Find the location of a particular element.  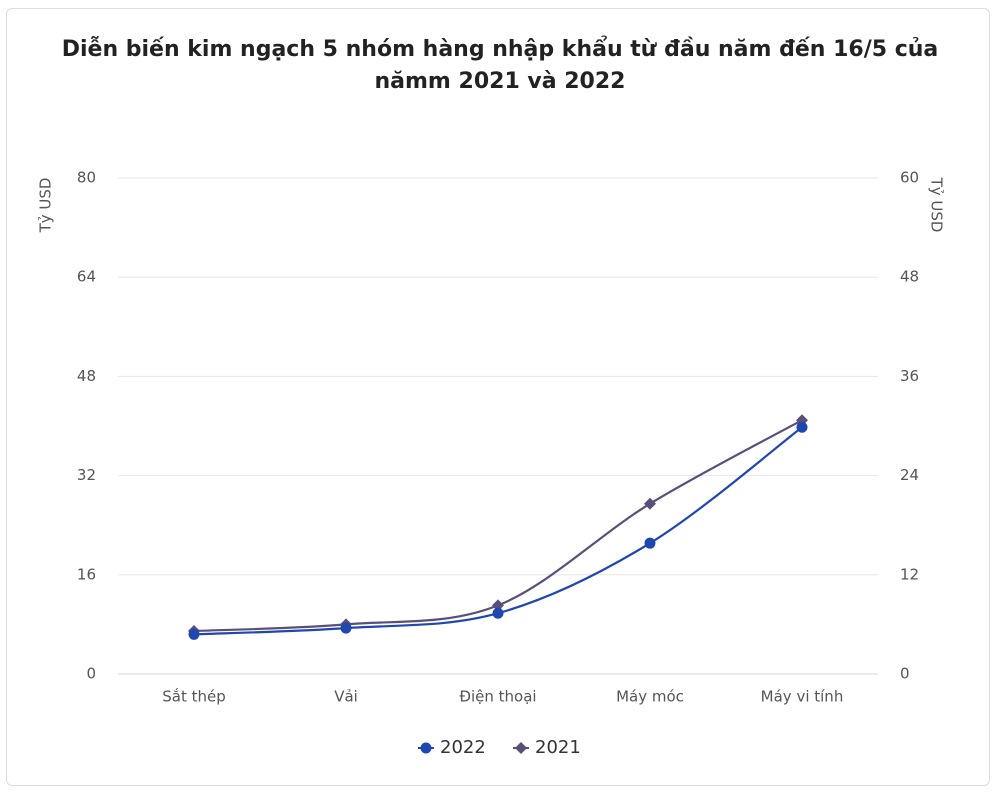

y-tick-label: 48 is located at coordinates (86, 376).